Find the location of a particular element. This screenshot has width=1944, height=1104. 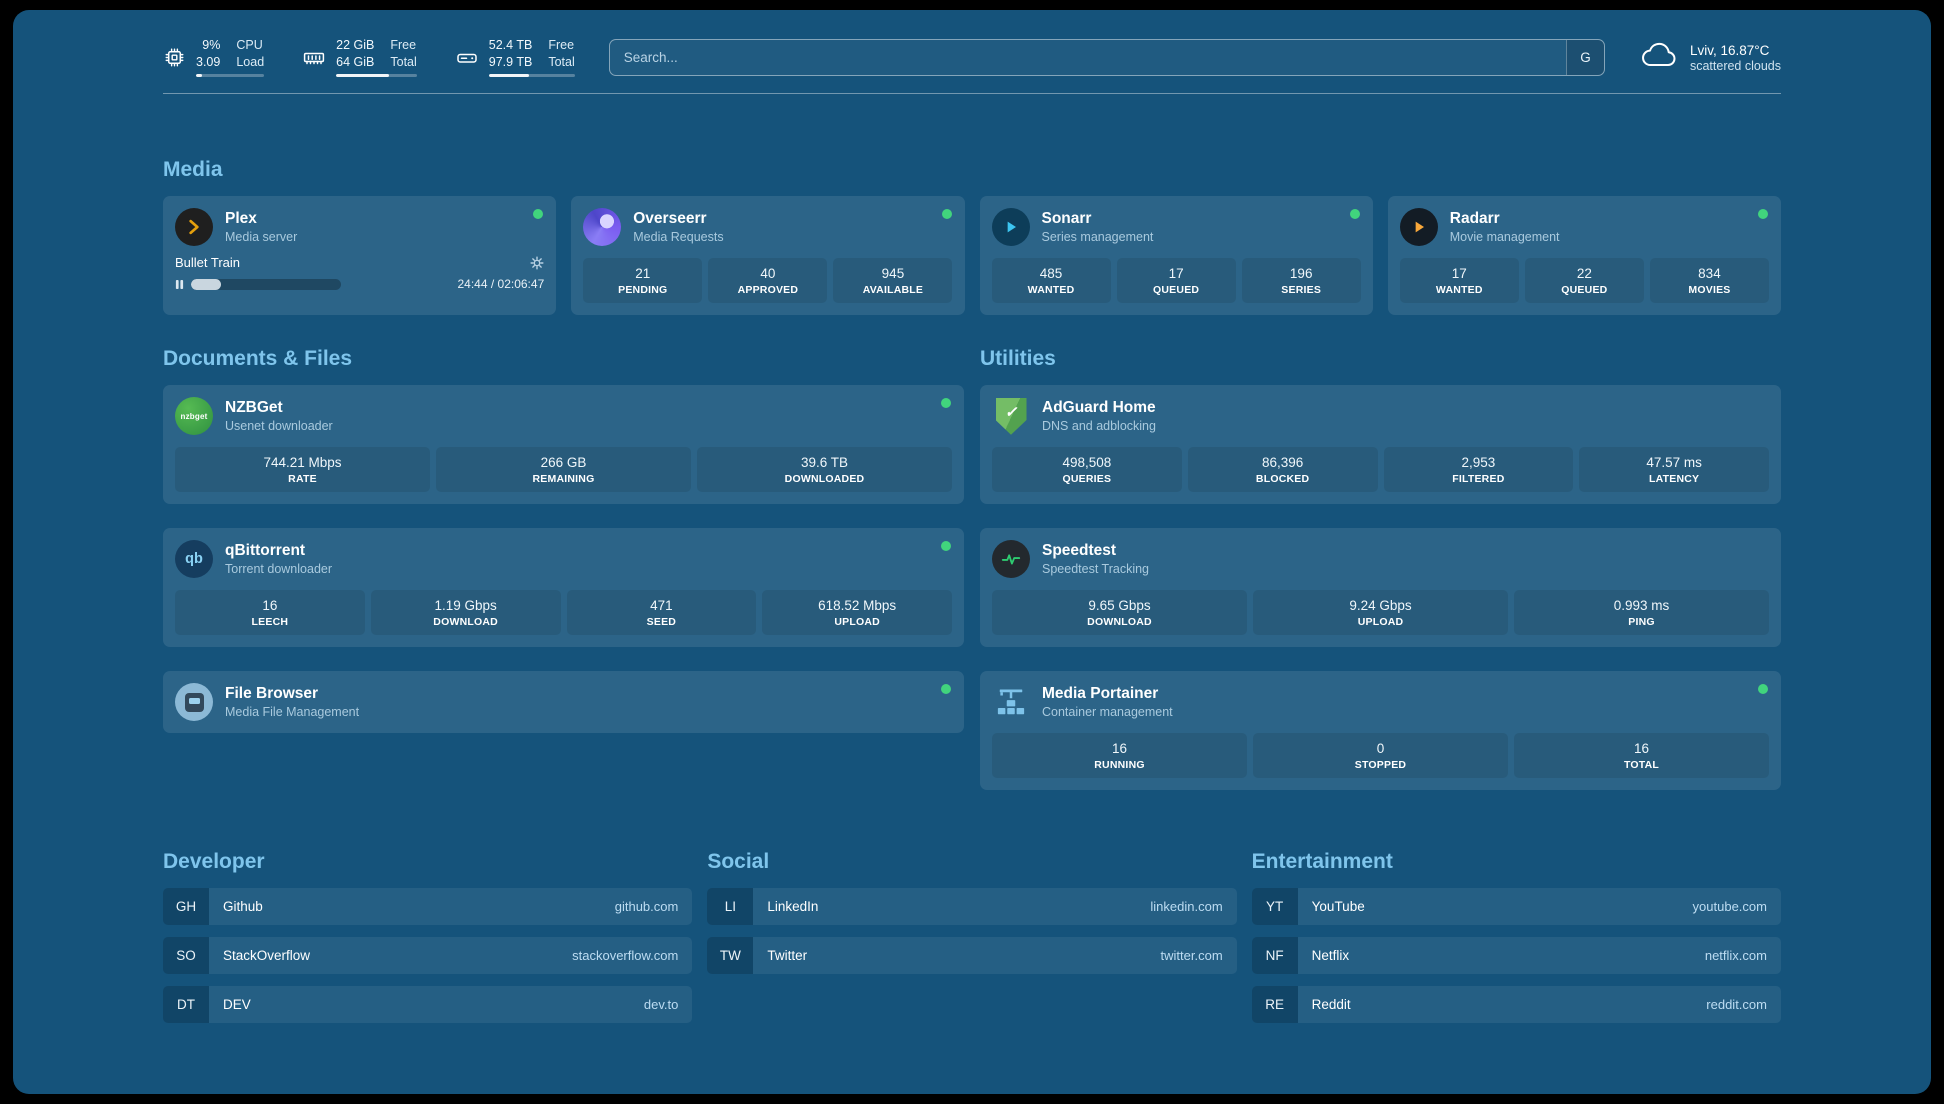

radarr-icon is located at coordinates (1418, 227).